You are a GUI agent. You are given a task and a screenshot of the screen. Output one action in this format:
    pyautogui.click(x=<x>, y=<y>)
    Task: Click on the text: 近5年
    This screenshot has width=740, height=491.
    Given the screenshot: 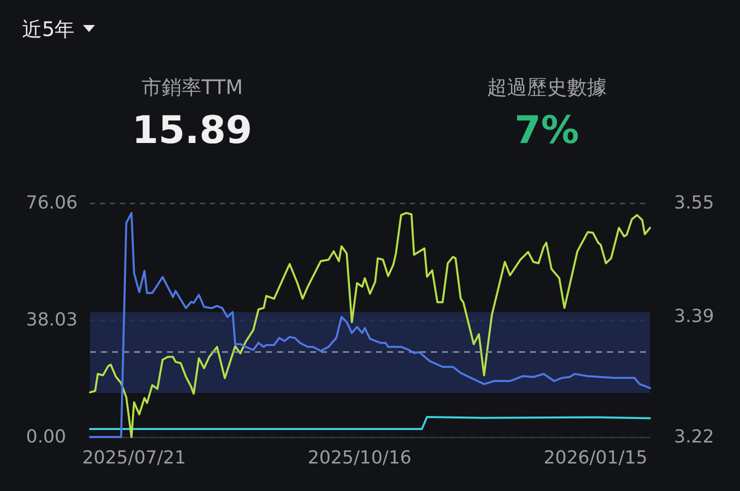 What is the action you would take?
    pyautogui.click(x=48, y=29)
    